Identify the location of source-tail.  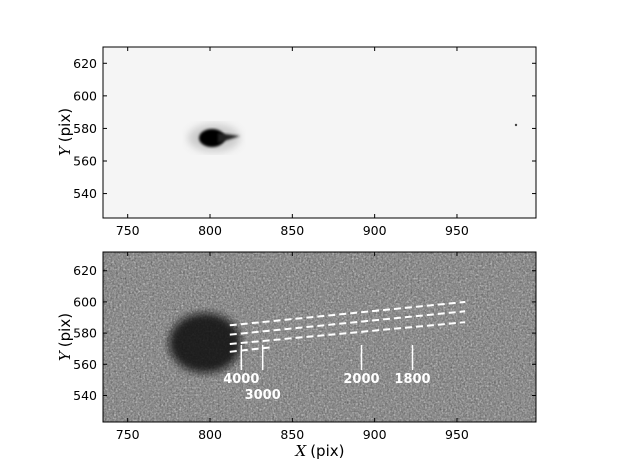
(229, 138).